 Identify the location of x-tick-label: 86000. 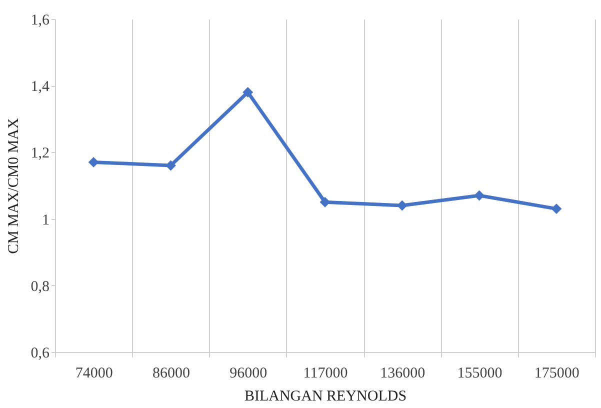
(171, 374).